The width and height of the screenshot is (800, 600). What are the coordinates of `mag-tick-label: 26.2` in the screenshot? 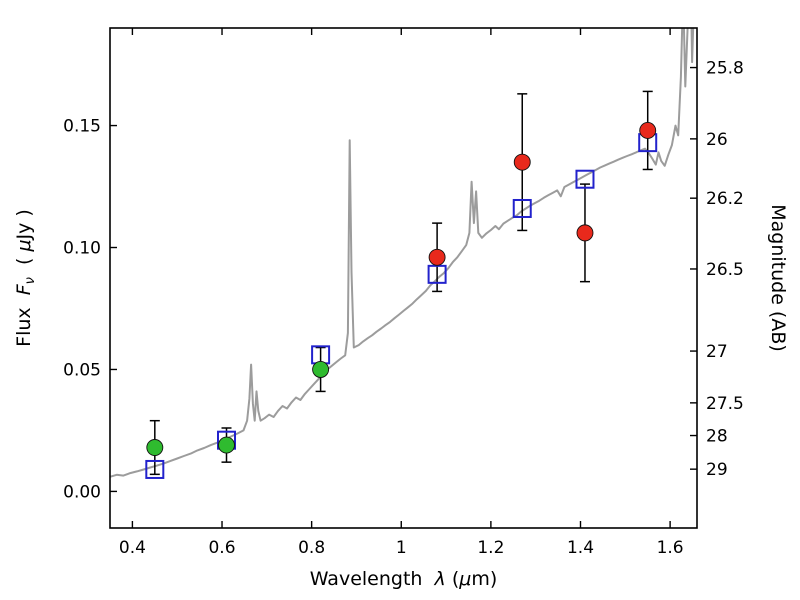 It's located at (725, 199).